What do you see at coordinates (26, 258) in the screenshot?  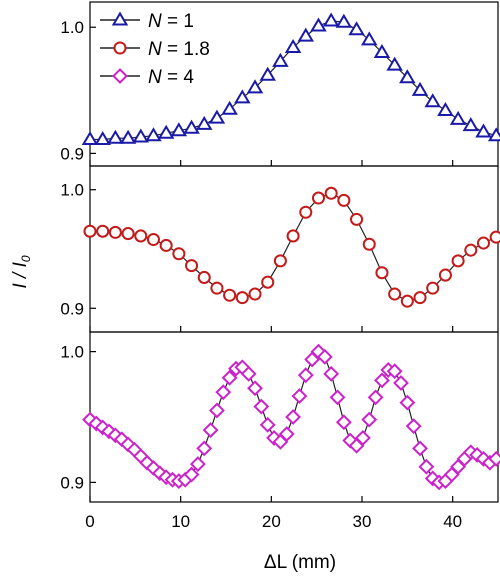 I see `y-axis-label-sub: 0` at bounding box center [26, 258].